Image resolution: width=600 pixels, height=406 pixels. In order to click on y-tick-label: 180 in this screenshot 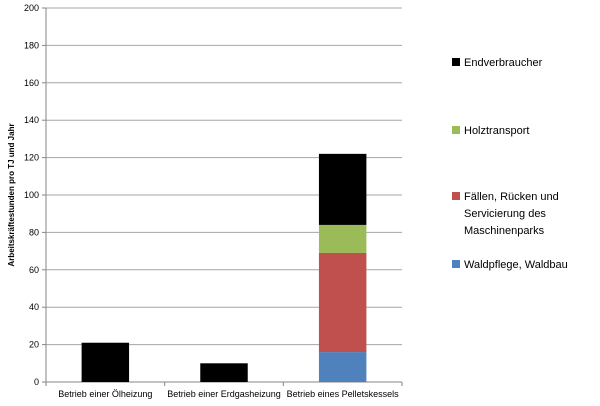, I will do `click(31, 45)`.